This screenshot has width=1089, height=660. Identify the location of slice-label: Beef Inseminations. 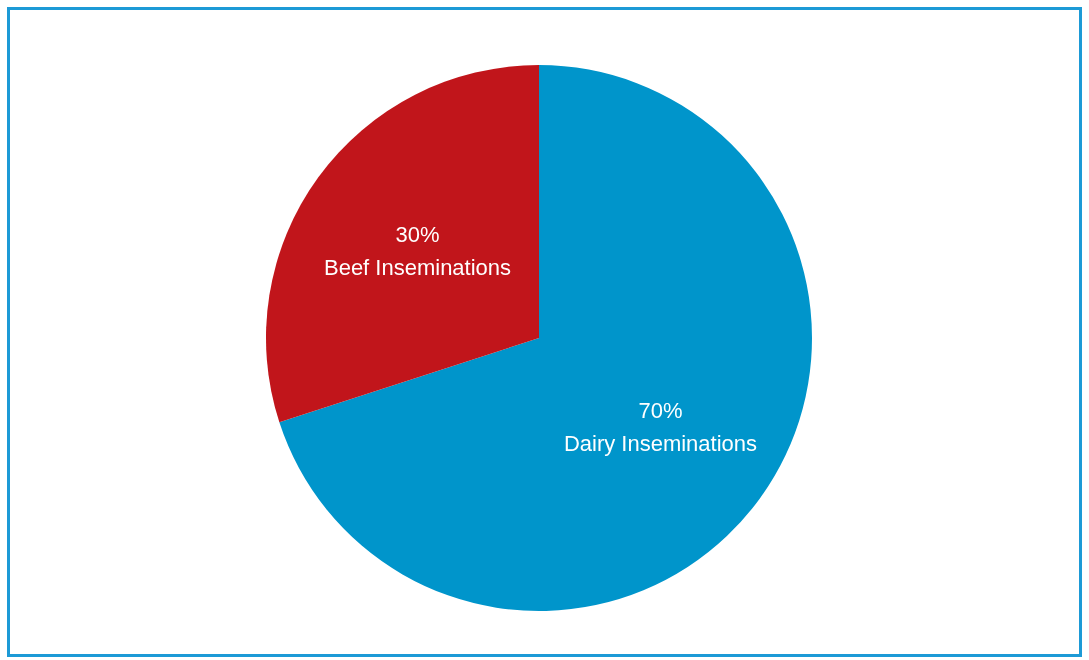
(417, 267).